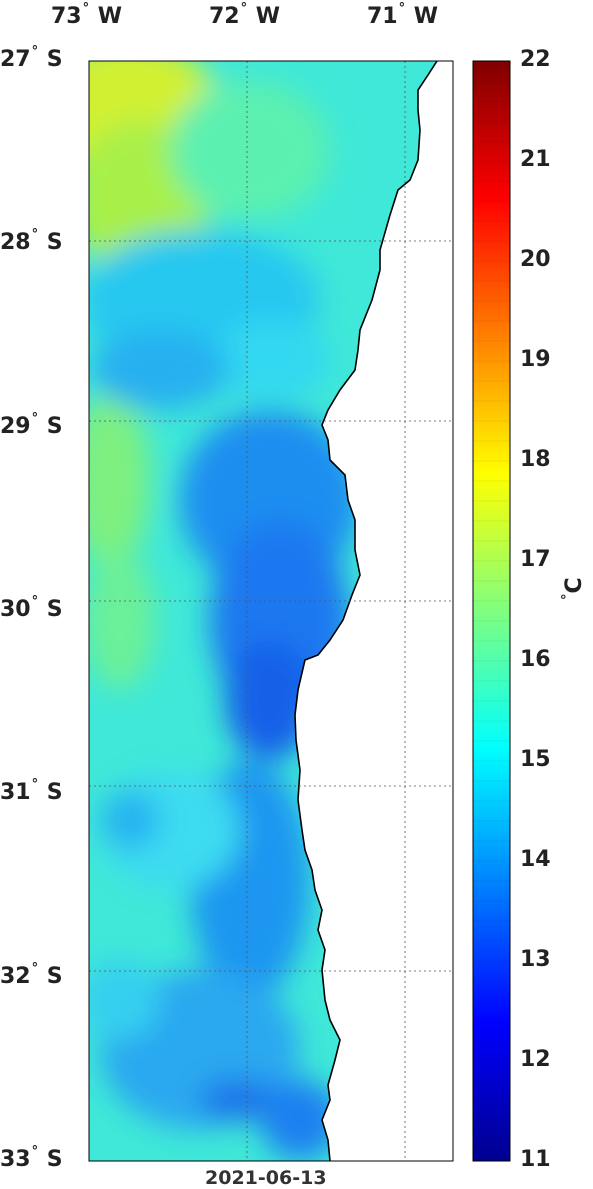  Describe the element at coordinates (574, 585) in the screenshot. I see `unit-letter: C` at that location.